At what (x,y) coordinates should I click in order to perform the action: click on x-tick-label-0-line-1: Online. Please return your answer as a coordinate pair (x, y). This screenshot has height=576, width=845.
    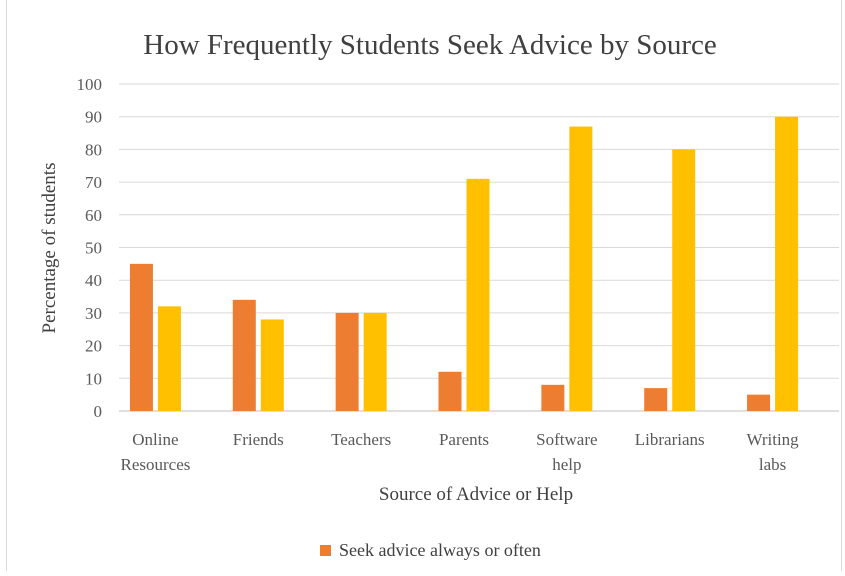
    Looking at the image, I should click on (155, 439).